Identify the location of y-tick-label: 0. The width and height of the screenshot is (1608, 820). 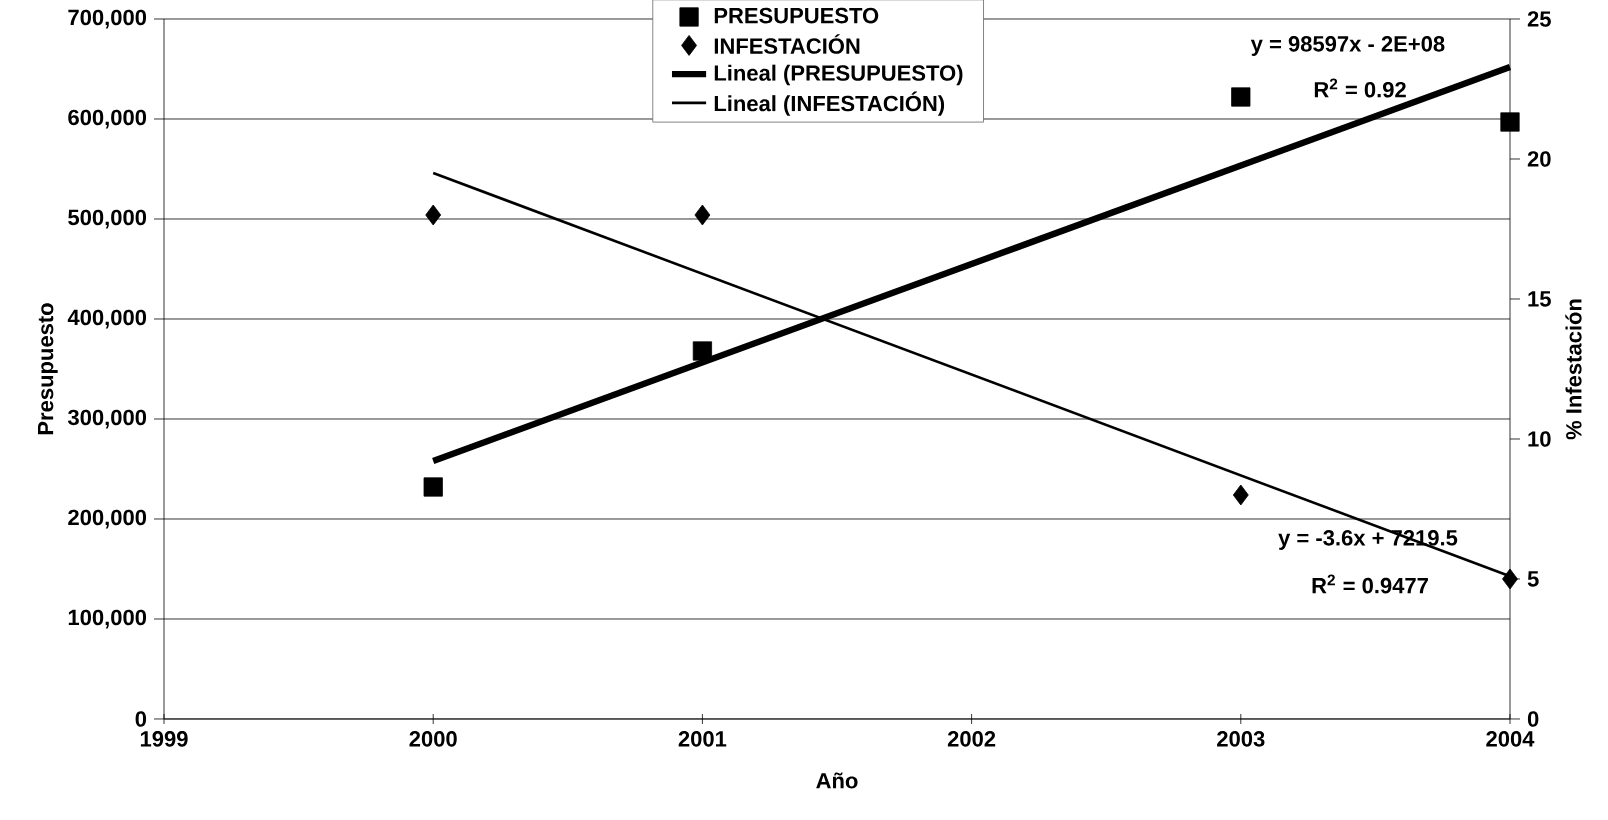
(141, 719).